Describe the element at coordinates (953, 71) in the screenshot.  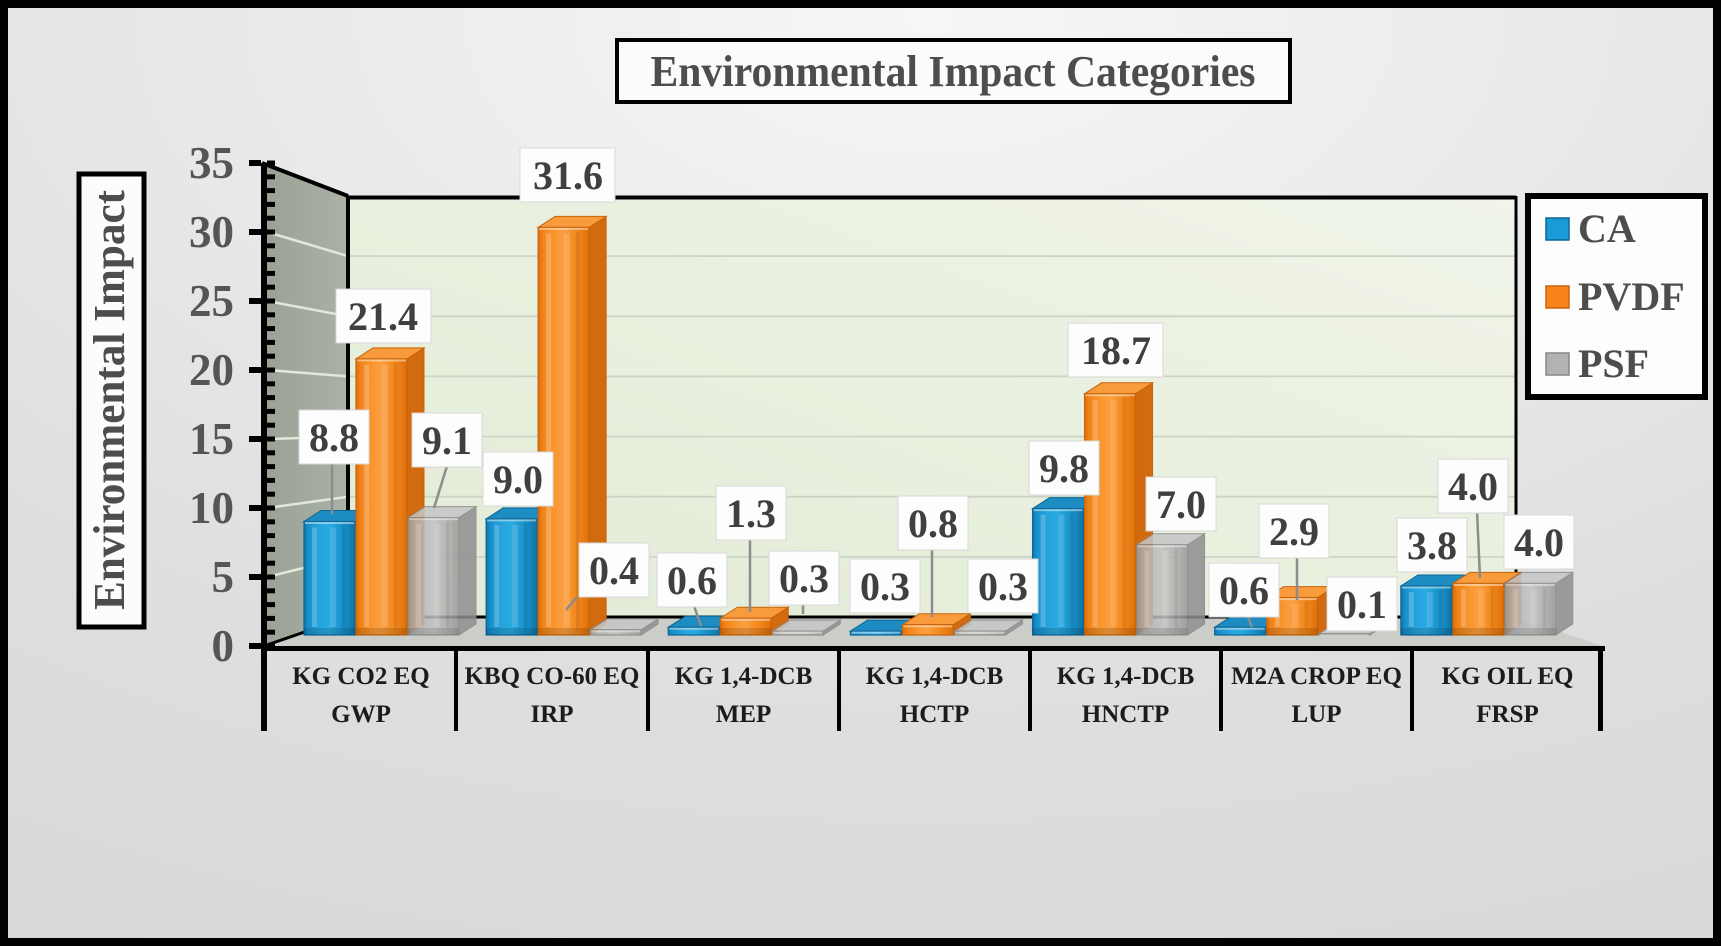
I see `svg-text:Environmental Impact Categorie: Environmental Impact Categories` at that location.